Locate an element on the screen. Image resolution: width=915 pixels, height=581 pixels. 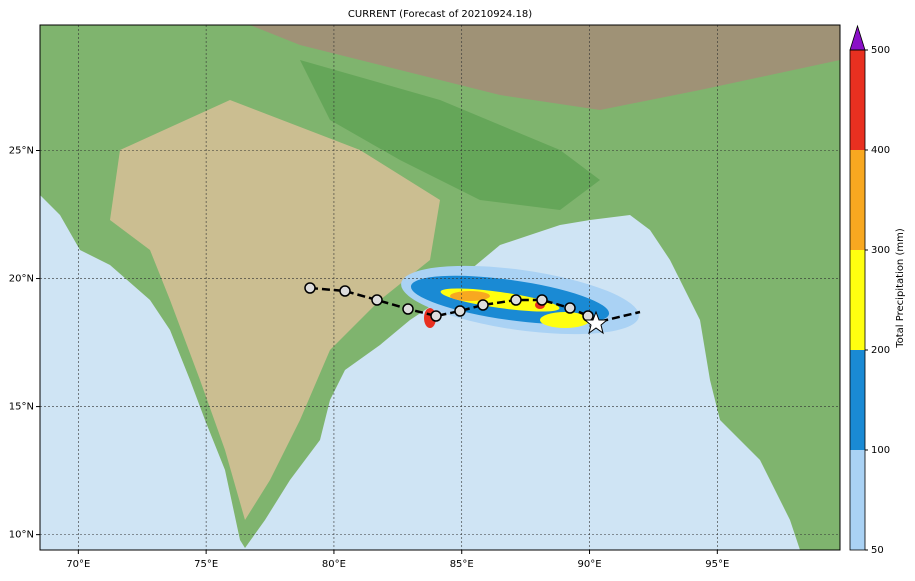
colorbar-tick-label: 100 is located at coordinates (880, 450).